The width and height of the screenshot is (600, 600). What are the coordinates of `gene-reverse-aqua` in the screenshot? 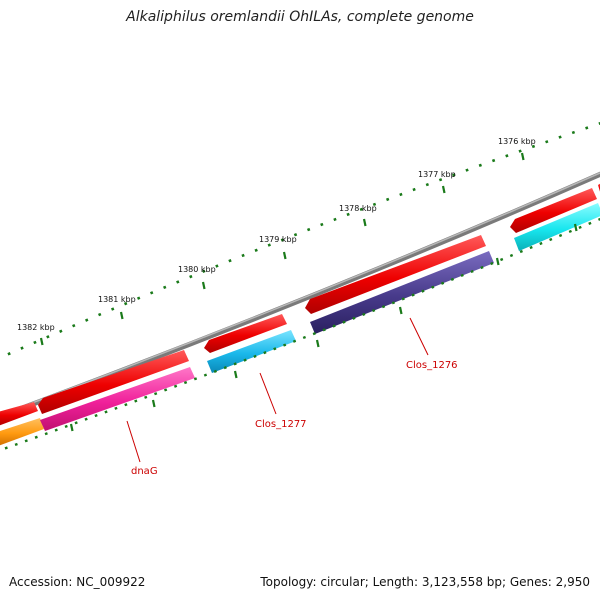 It's located at (557, 227).